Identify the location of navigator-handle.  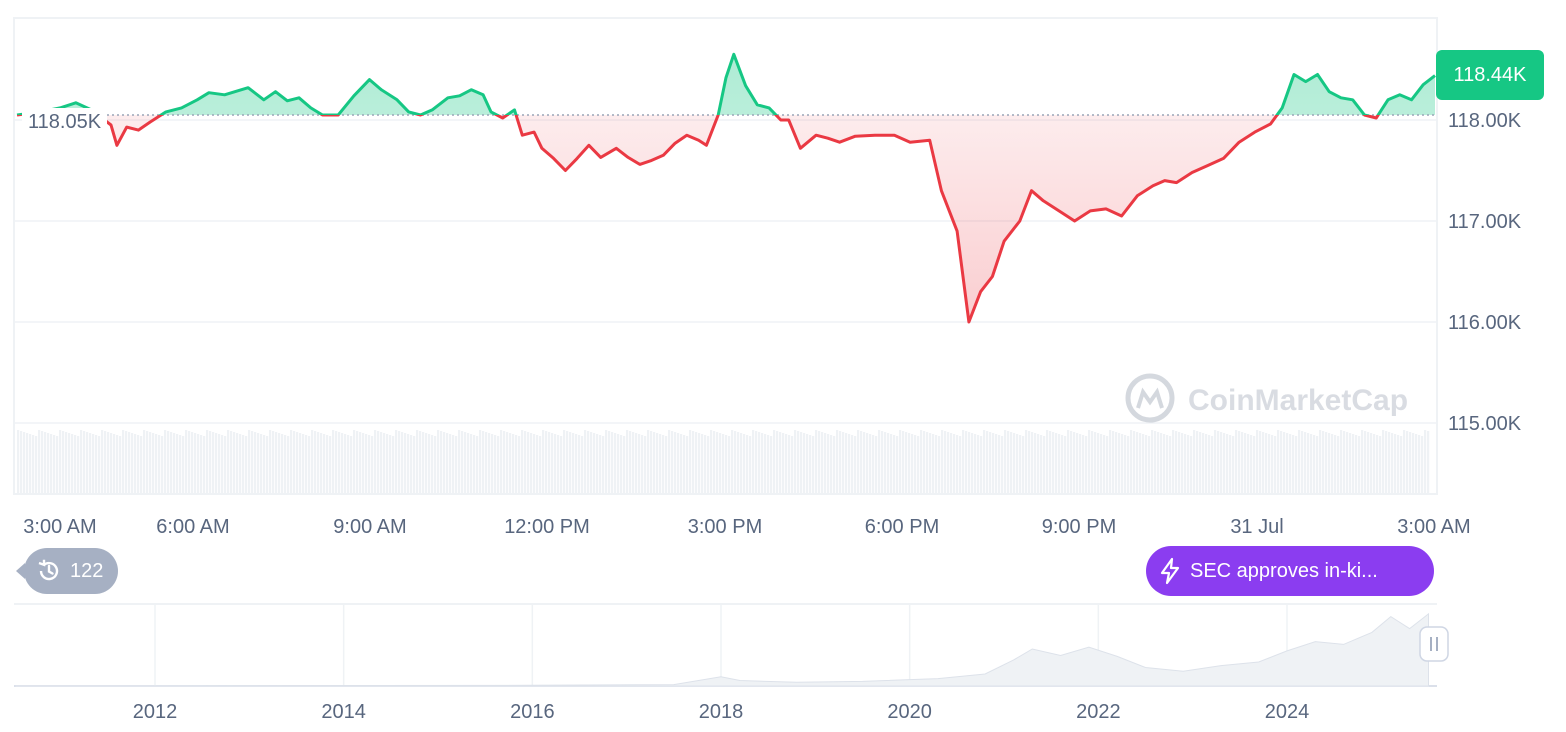
(1434, 644).